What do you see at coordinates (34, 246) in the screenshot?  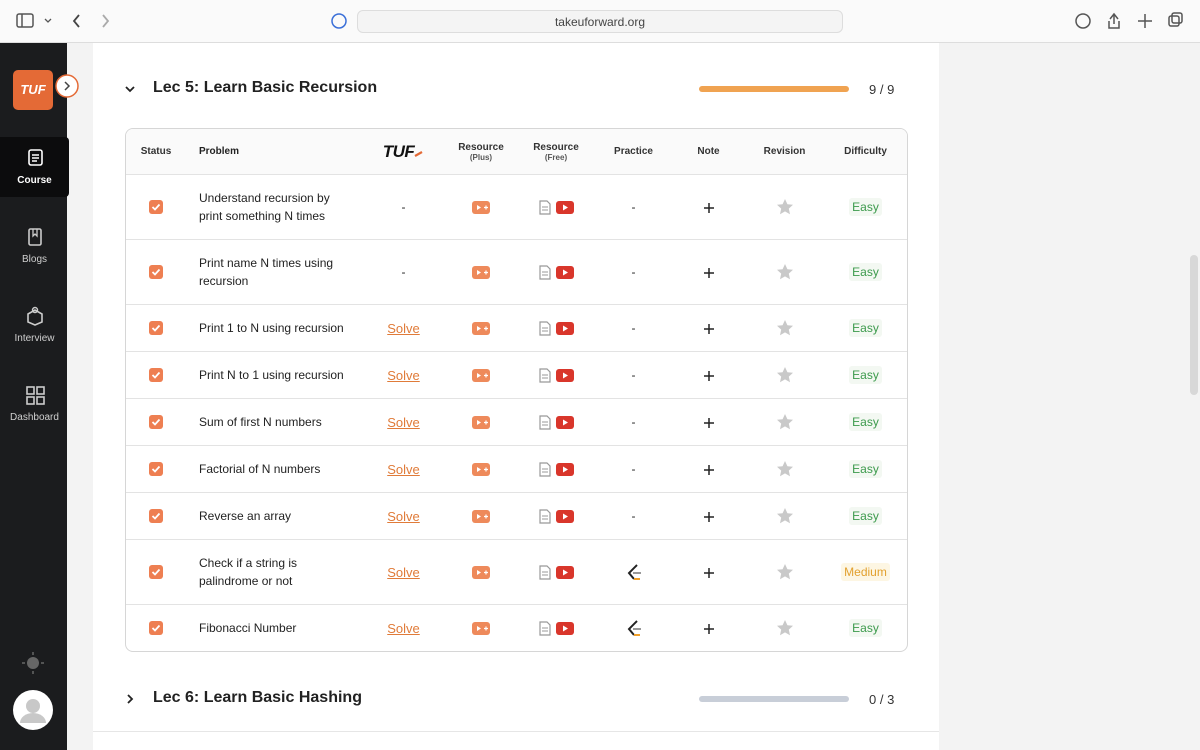 I see `nav-item: Blogs` at bounding box center [34, 246].